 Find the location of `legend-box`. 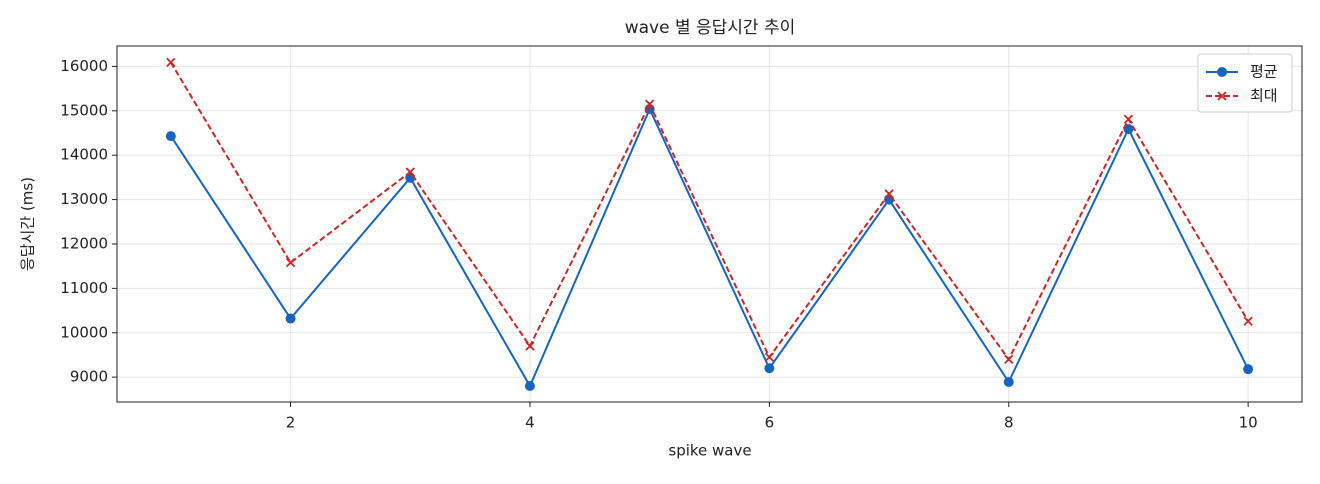

legend-box is located at coordinates (1245, 83).